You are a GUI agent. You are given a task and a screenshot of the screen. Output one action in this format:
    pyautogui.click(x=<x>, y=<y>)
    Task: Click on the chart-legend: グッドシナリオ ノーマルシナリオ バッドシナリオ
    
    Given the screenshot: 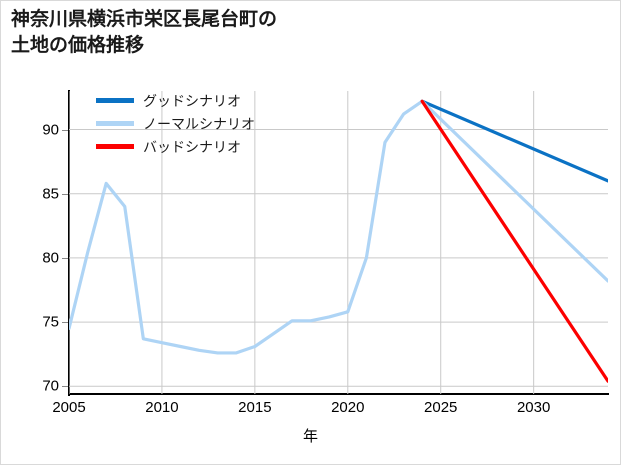 What is the action you would take?
    pyautogui.click(x=175, y=123)
    